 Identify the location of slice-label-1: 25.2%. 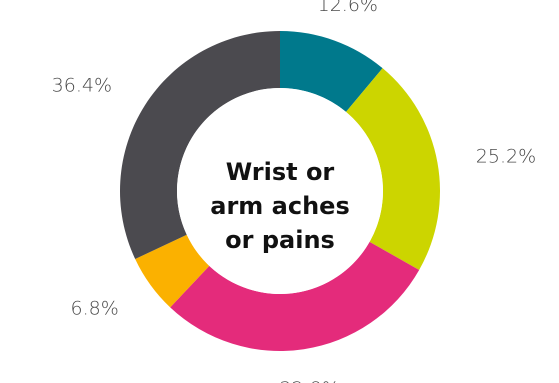
(506, 157).